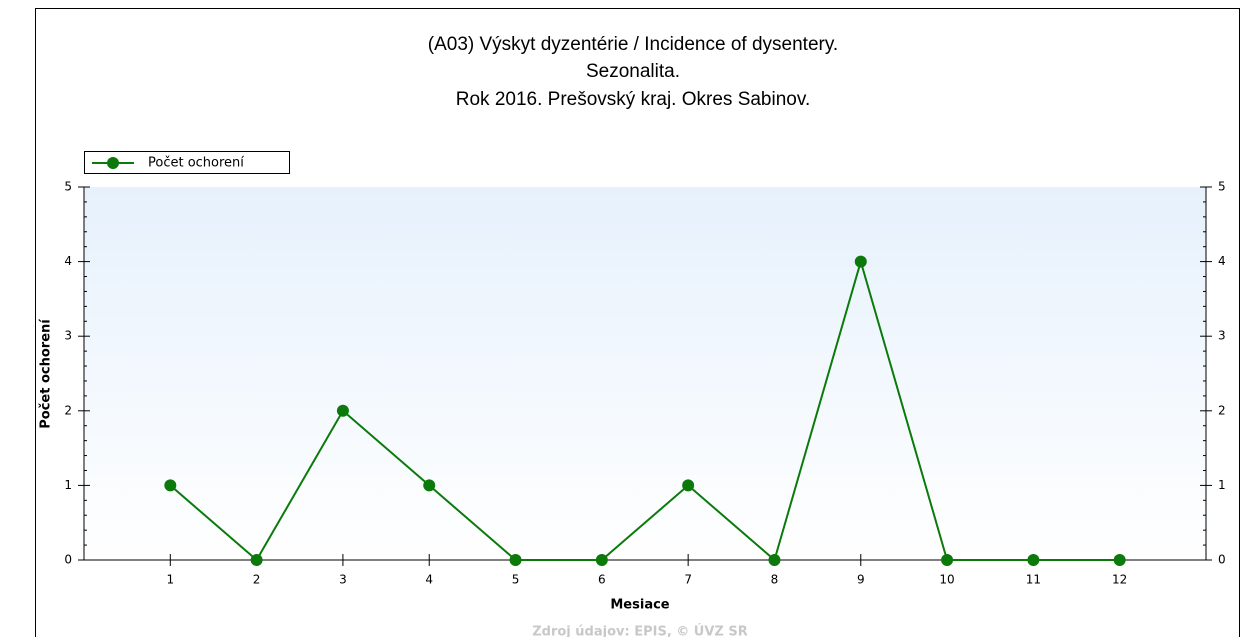 Image resolution: width=1248 pixels, height=637 pixels. Describe the element at coordinates (633, 71) in the screenshot. I see `chart-title: Sezonalita.` at that location.